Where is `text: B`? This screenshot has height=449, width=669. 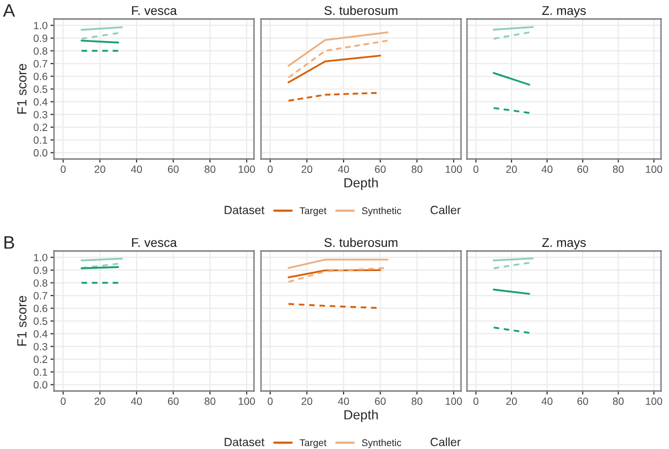 text: B is located at coordinates (9, 242).